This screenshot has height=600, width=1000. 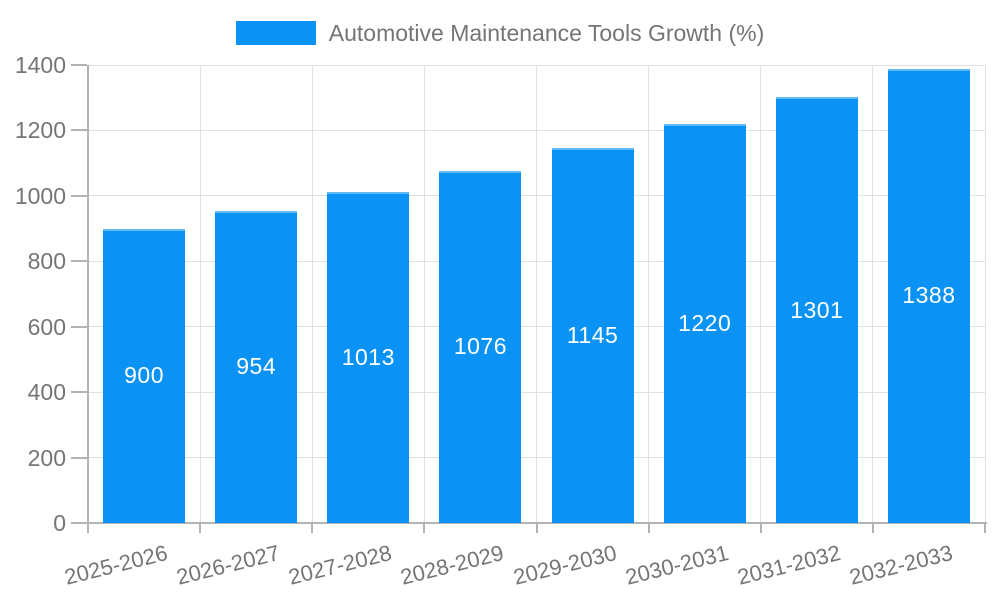 I want to click on bar-value-label: 1220, so click(x=705, y=322).